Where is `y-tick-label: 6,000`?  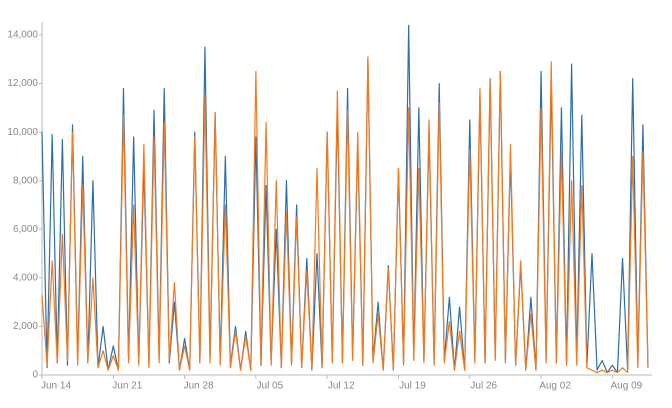
y-tick-label: 6,000 is located at coordinates (25, 229).